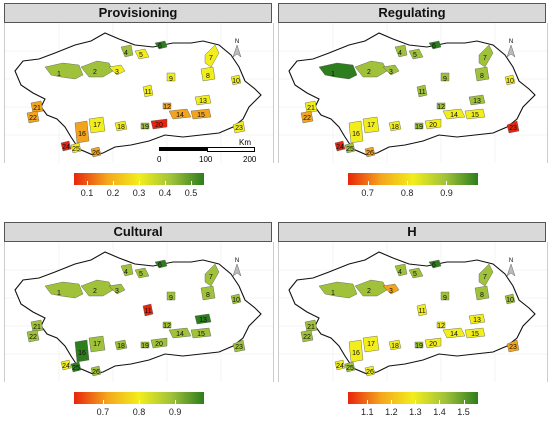  What do you see at coordinates (237, 270) in the screenshot?
I see `north-arrow-icon` at bounding box center [237, 270].